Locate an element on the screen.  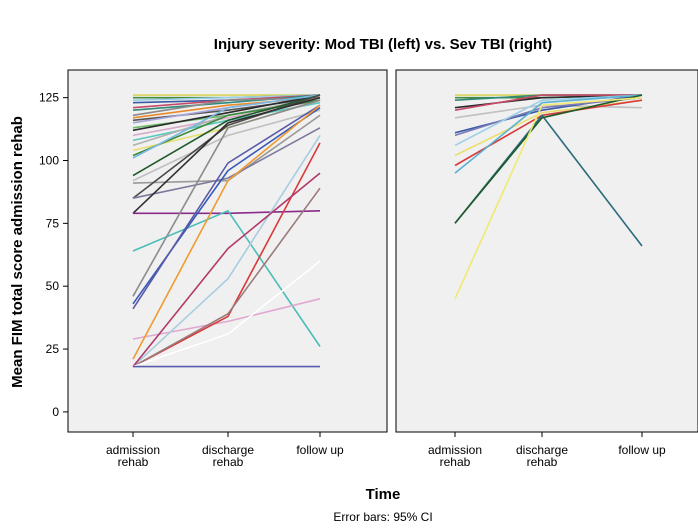
panel-sev-tbi is located at coordinates (548, 197).